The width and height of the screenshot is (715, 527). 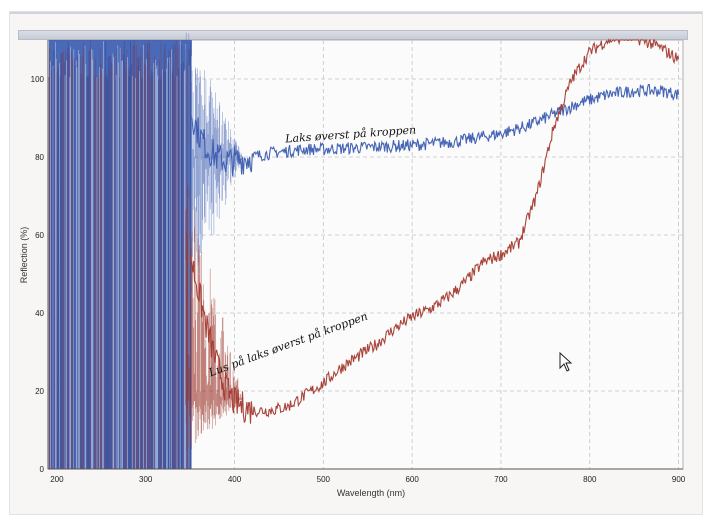 What do you see at coordinates (39, 235) in the screenshot?
I see `y-tick-label: 60` at bounding box center [39, 235].